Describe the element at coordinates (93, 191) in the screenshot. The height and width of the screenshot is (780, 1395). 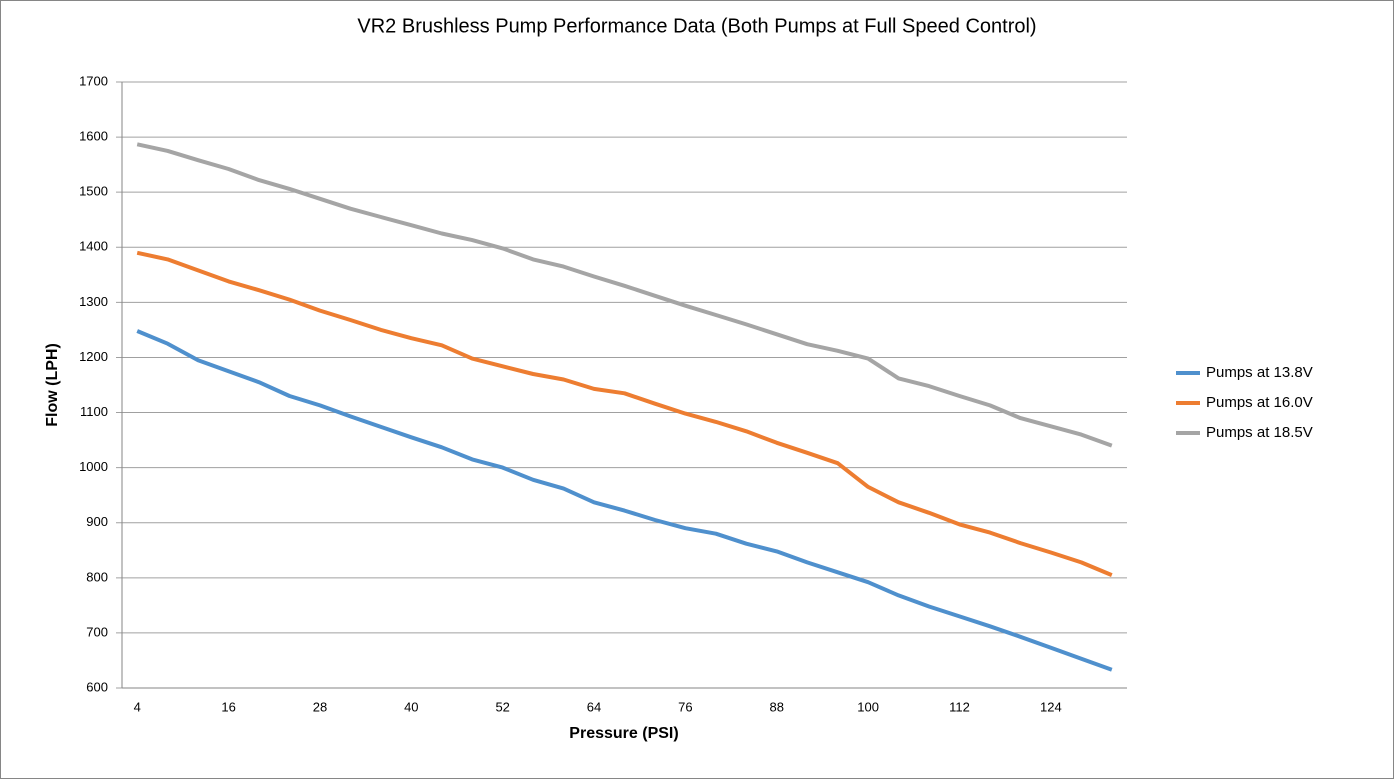
I see `y-tick-label: 1500` at that location.